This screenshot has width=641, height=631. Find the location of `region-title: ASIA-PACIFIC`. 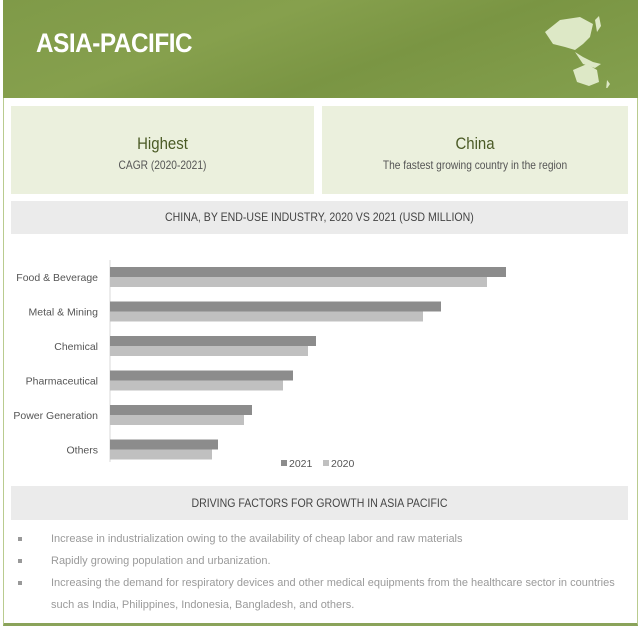

region-title: ASIA-PACIFIC is located at coordinates (114, 43).